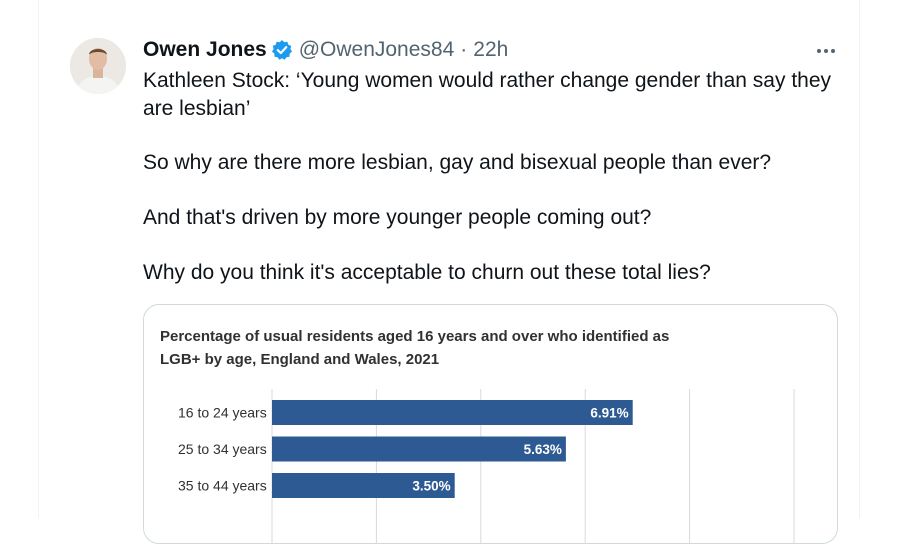  What do you see at coordinates (282, 50) in the screenshot?
I see `verified-badge-icon` at bounding box center [282, 50].